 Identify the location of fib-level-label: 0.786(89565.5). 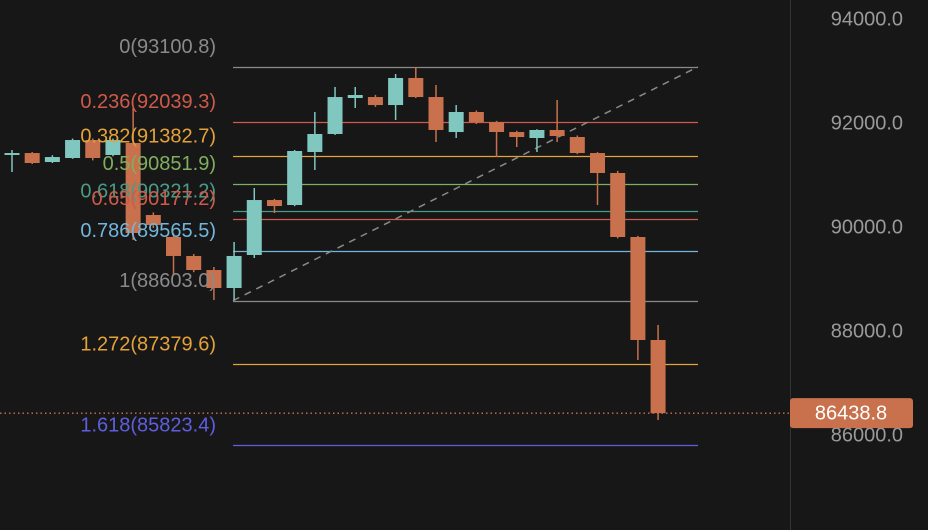
(148, 231).